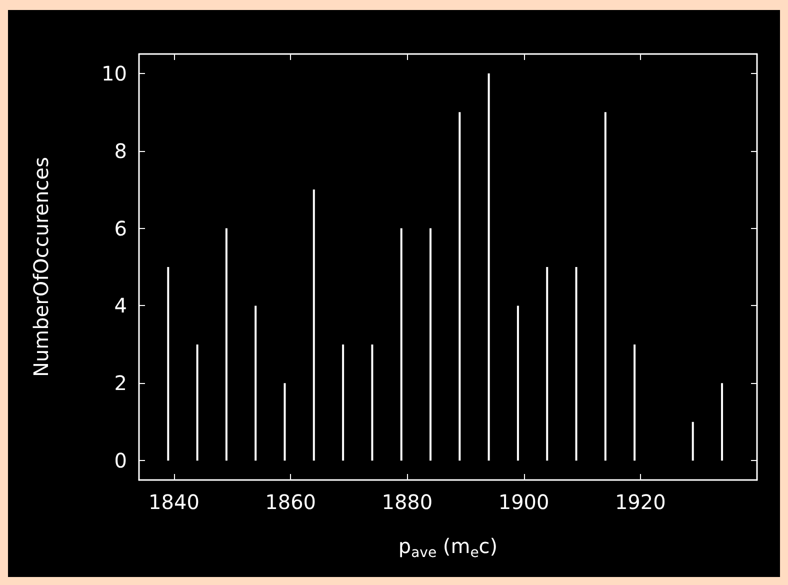 This screenshot has width=788, height=585. What do you see at coordinates (114, 73) in the screenshot?
I see `y-tick-label: 10` at bounding box center [114, 73].